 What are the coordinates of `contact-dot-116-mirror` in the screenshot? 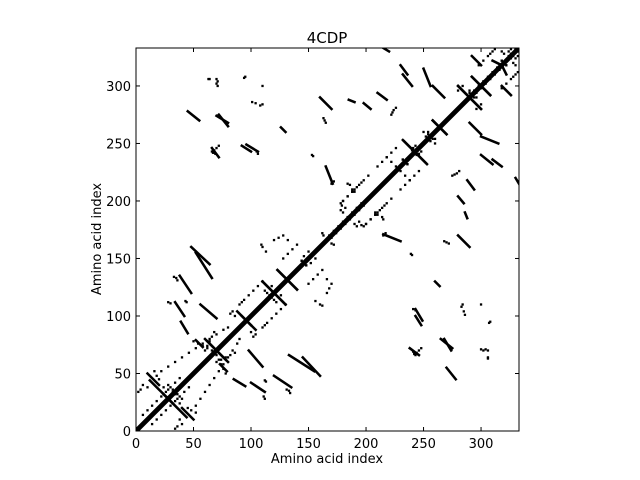 It's located at (435, 143).